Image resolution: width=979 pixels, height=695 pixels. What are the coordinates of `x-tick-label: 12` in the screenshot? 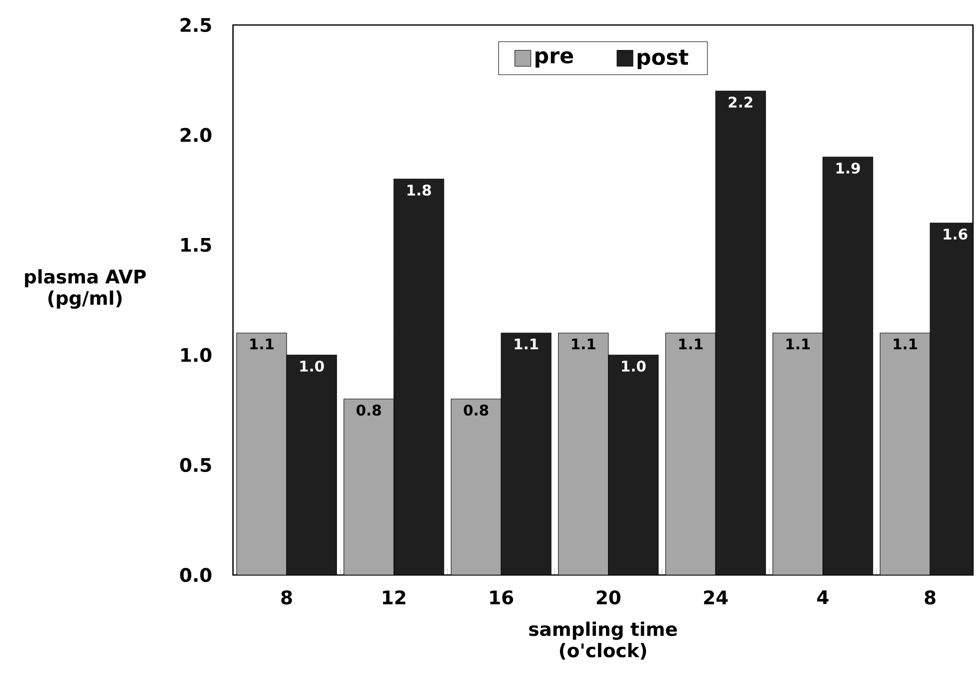 It's located at (394, 597).